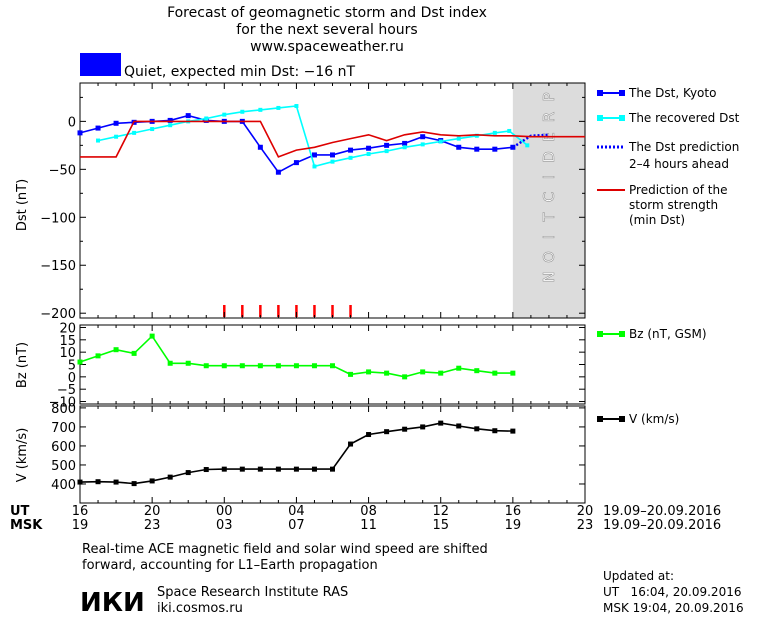  I want to click on y-tick-label: 15, so click(67, 341).